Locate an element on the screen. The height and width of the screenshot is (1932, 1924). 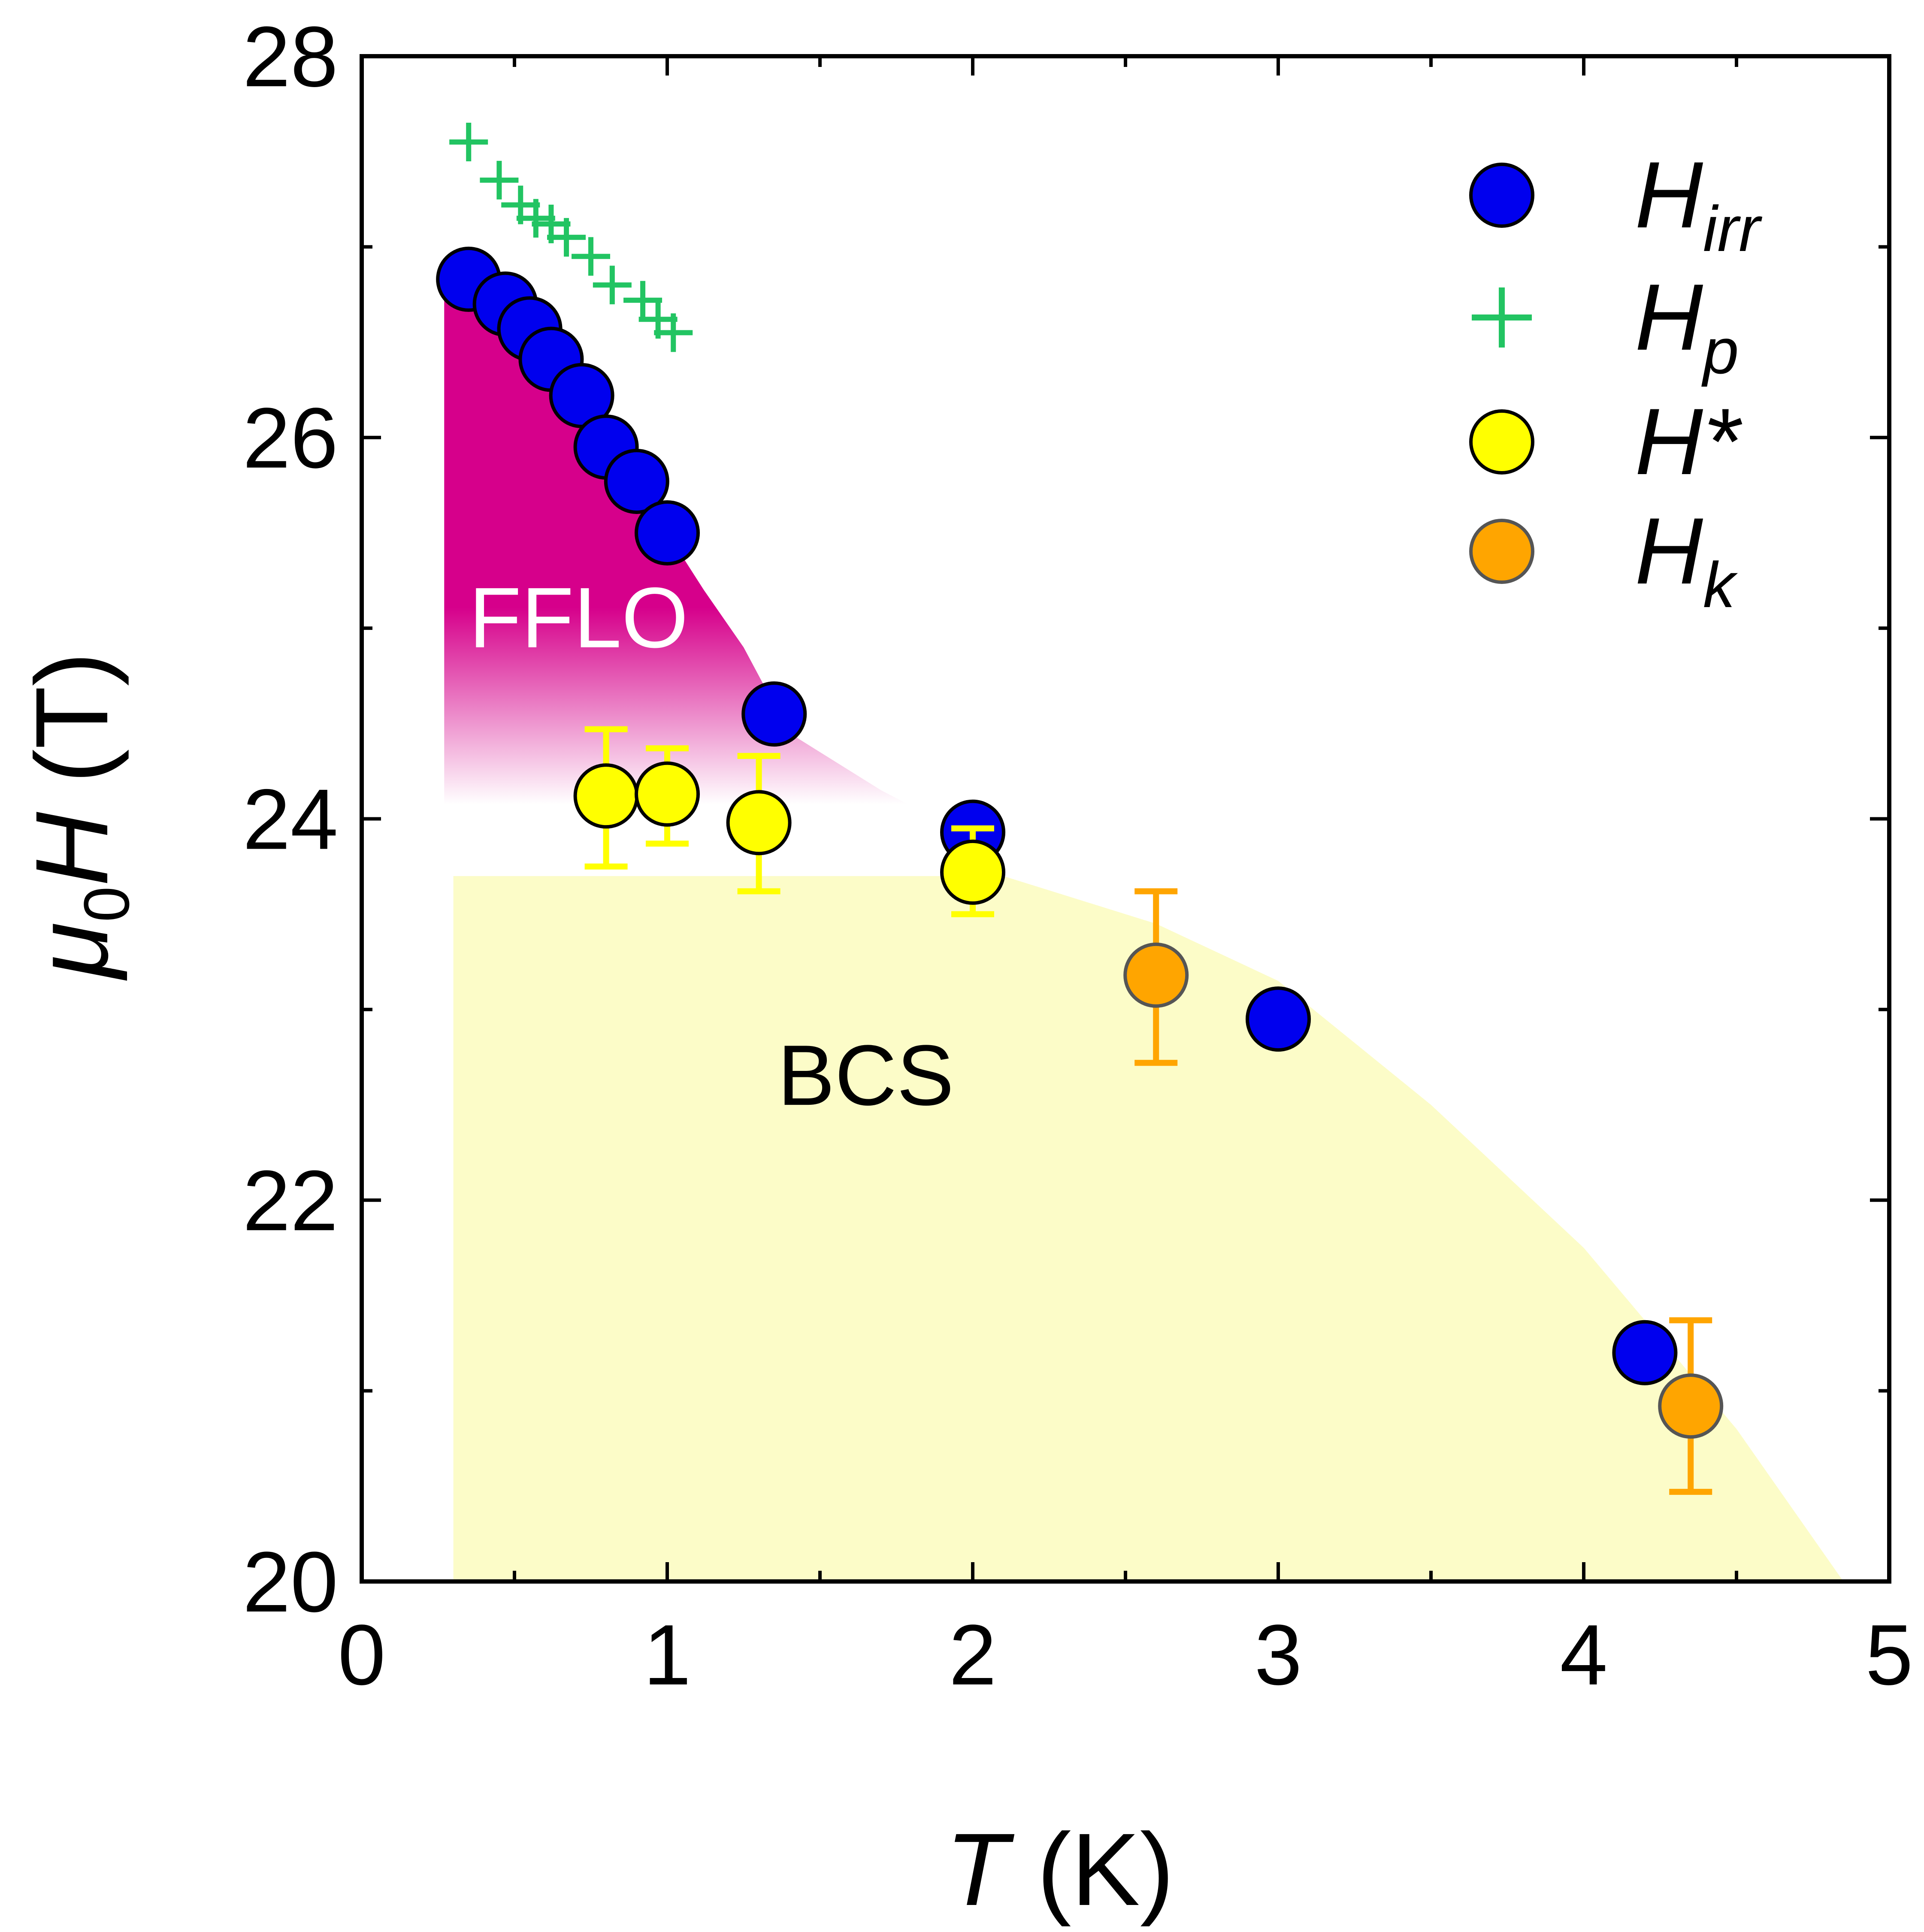
fflo-region-label: FFLO is located at coordinates (578, 618).